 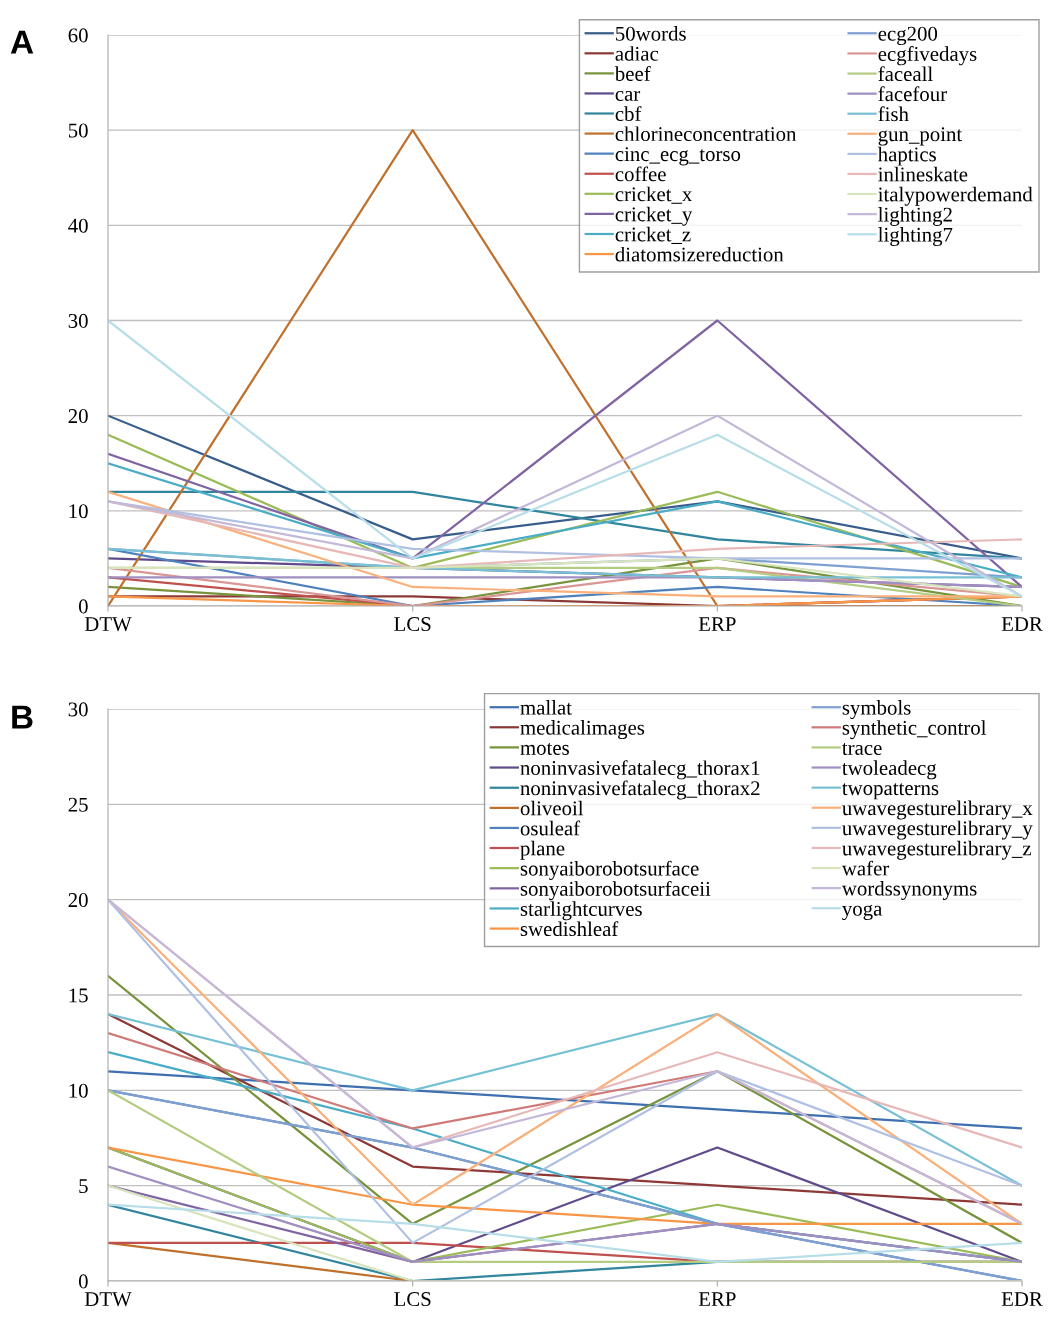 What do you see at coordinates (937, 830) in the screenshot?
I see `legend-label: uwavegesturelibrary_y` at bounding box center [937, 830].